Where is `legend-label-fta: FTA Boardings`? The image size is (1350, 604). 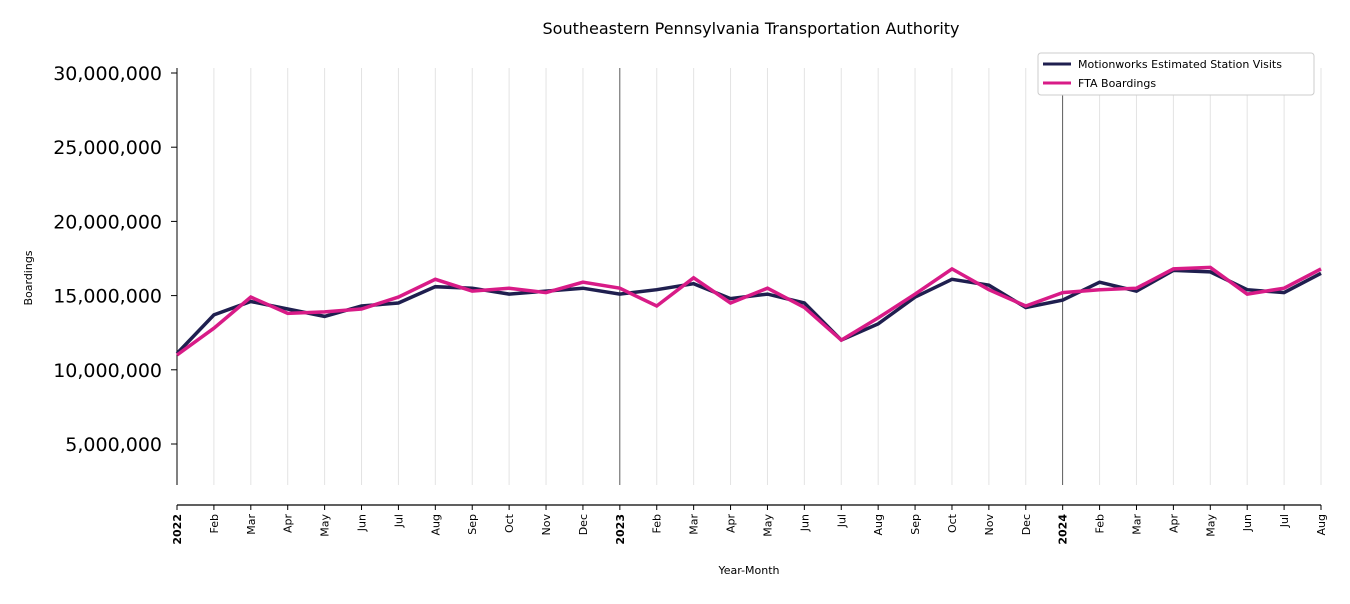 legend-label-fta: FTA Boardings is located at coordinates (1117, 83).